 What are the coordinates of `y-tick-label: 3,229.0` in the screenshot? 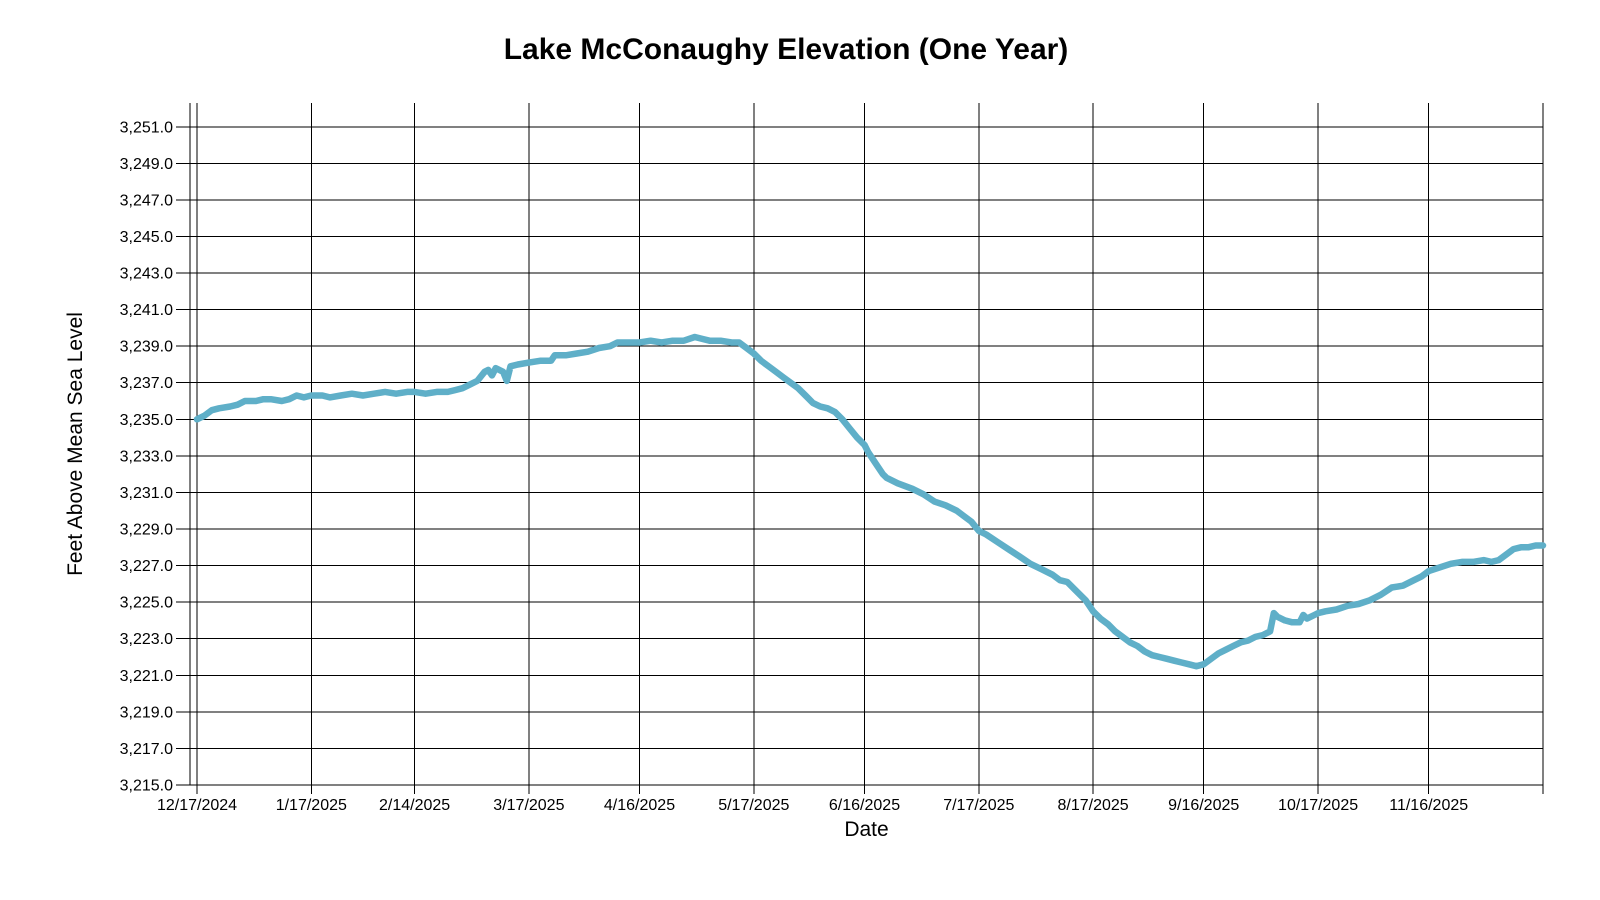 It's located at (146, 530).